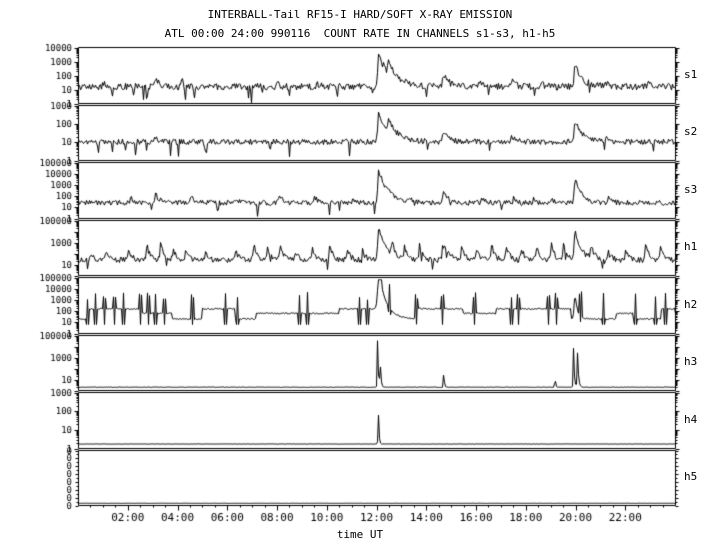 Image resolution: width=720 pixels, height=550 pixels. What do you see at coordinates (691, 131) in the screenshot?
I see `panel-label-s2: s2` at bounding box center [691, 131].